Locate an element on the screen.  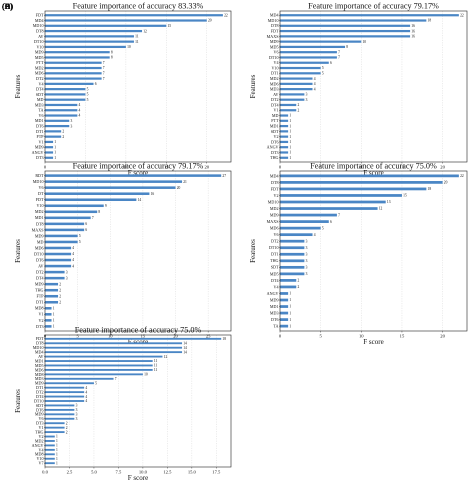
data-label: 13 is located at coordinates (389, 202).